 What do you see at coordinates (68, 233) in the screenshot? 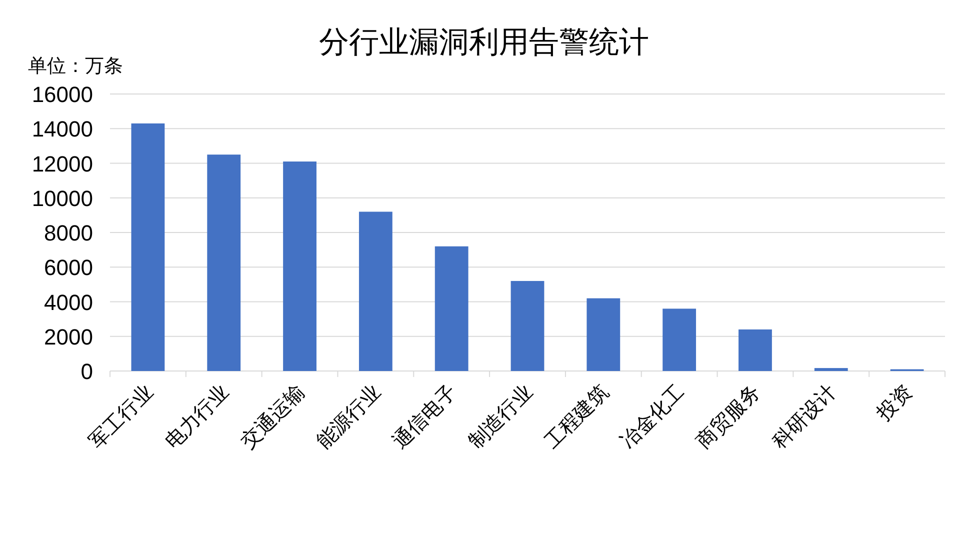
I see `y-tick-label: 8000` at bounding box center [68, 233].